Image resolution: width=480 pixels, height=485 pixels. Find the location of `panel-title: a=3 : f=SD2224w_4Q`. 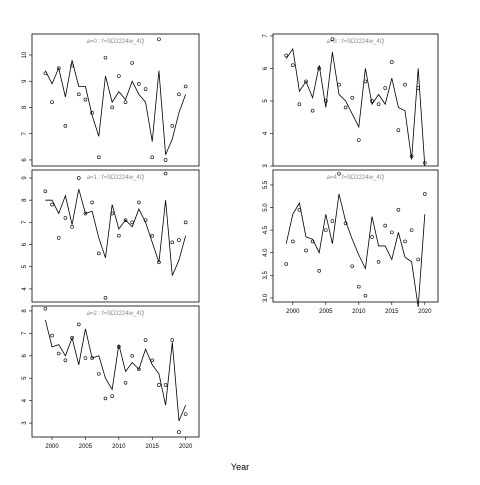

panel-title: a=3 : f=SD2224w_4Q is located at coordinates (356, 42).